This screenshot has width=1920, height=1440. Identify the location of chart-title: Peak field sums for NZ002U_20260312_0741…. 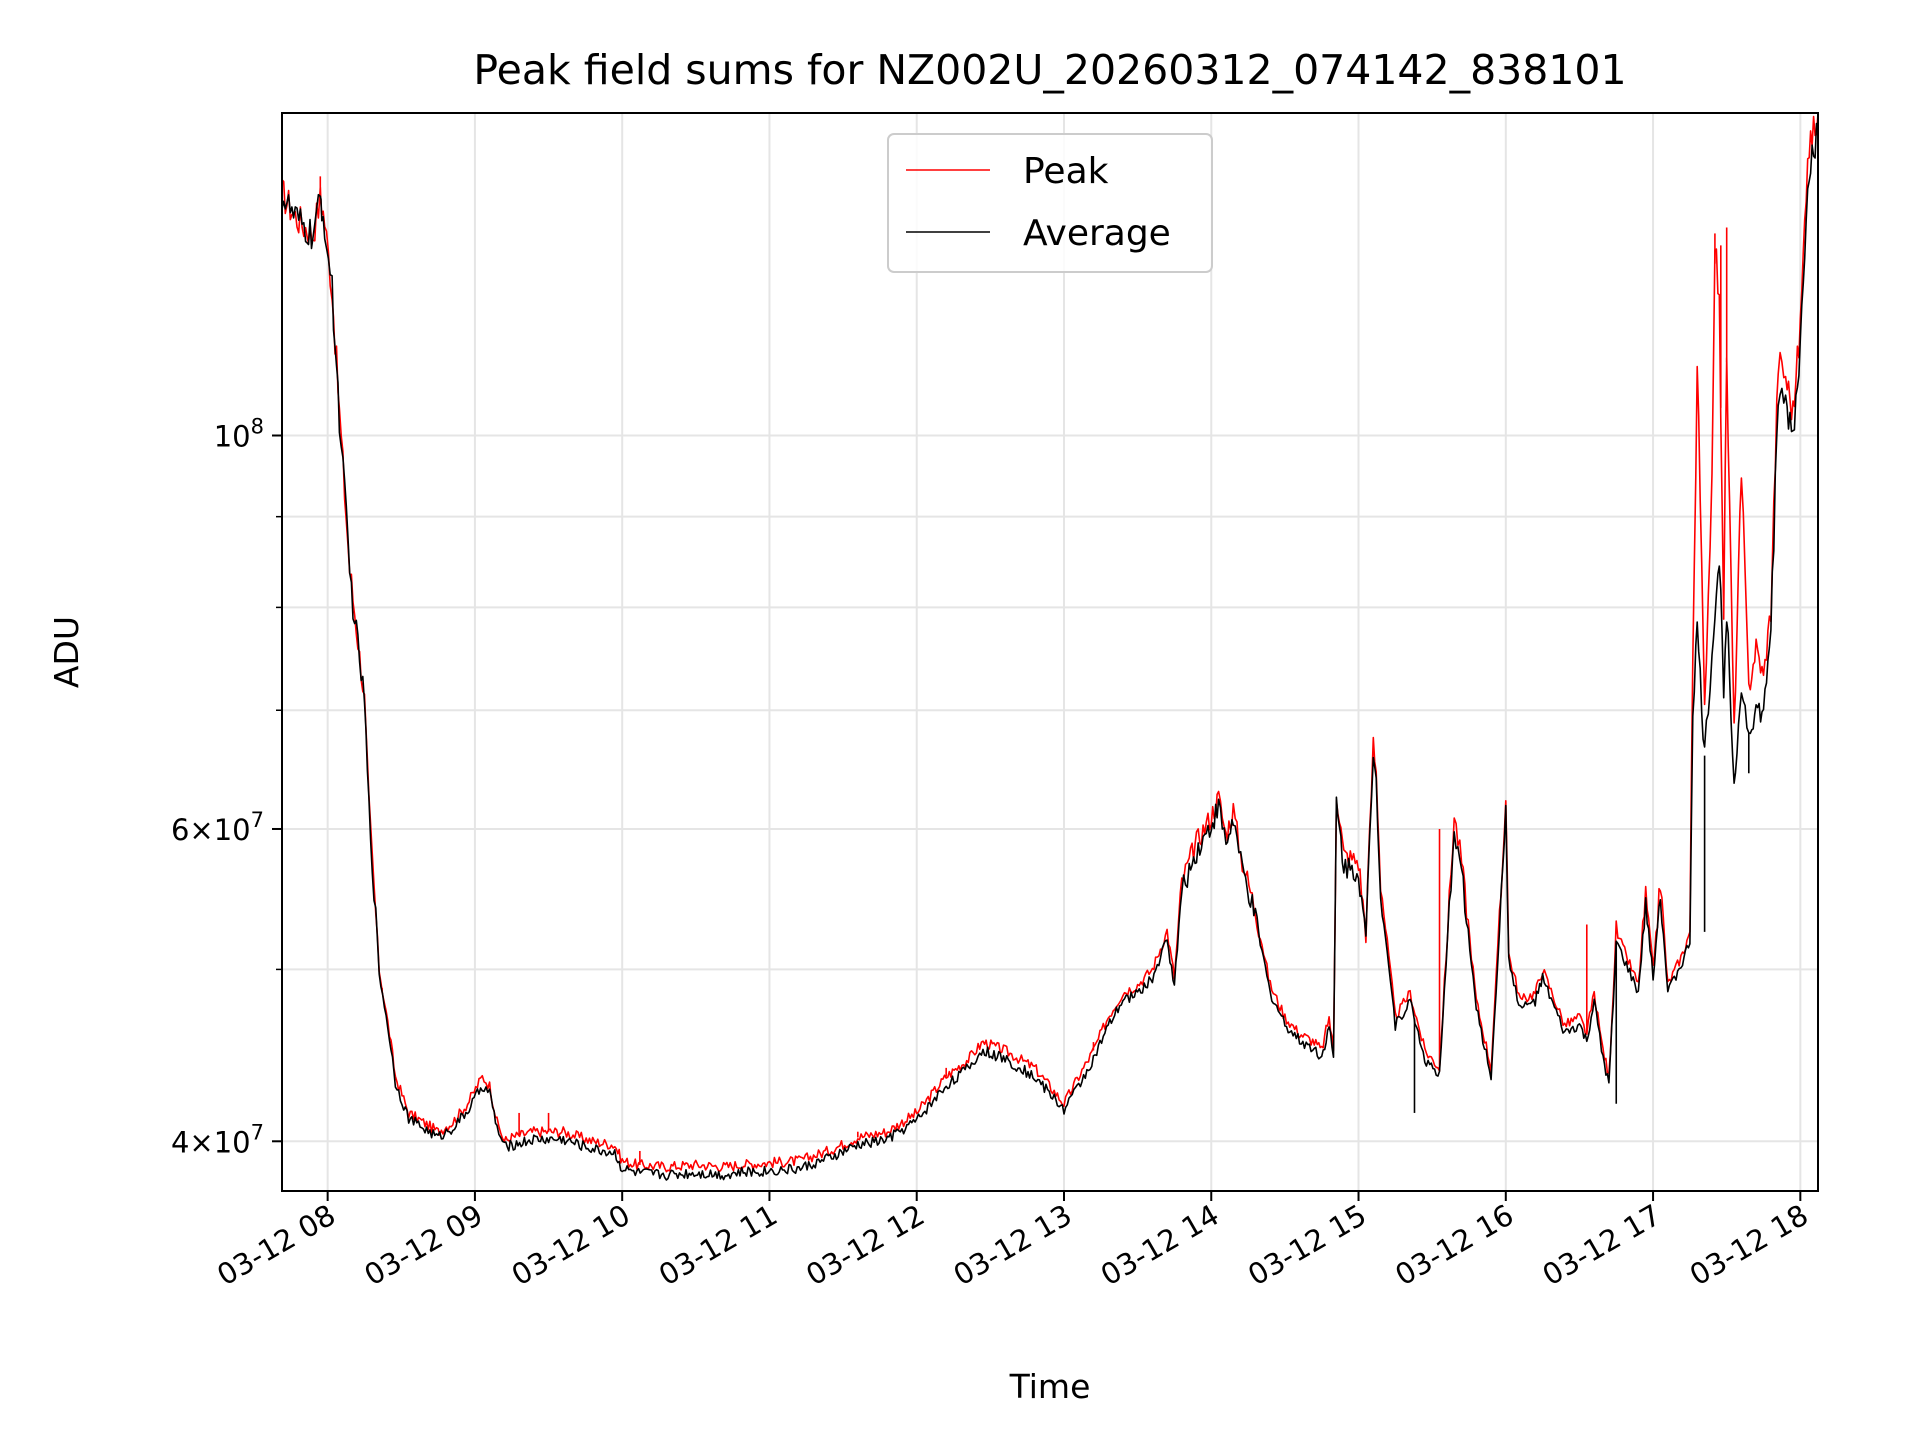
(1049, 70).